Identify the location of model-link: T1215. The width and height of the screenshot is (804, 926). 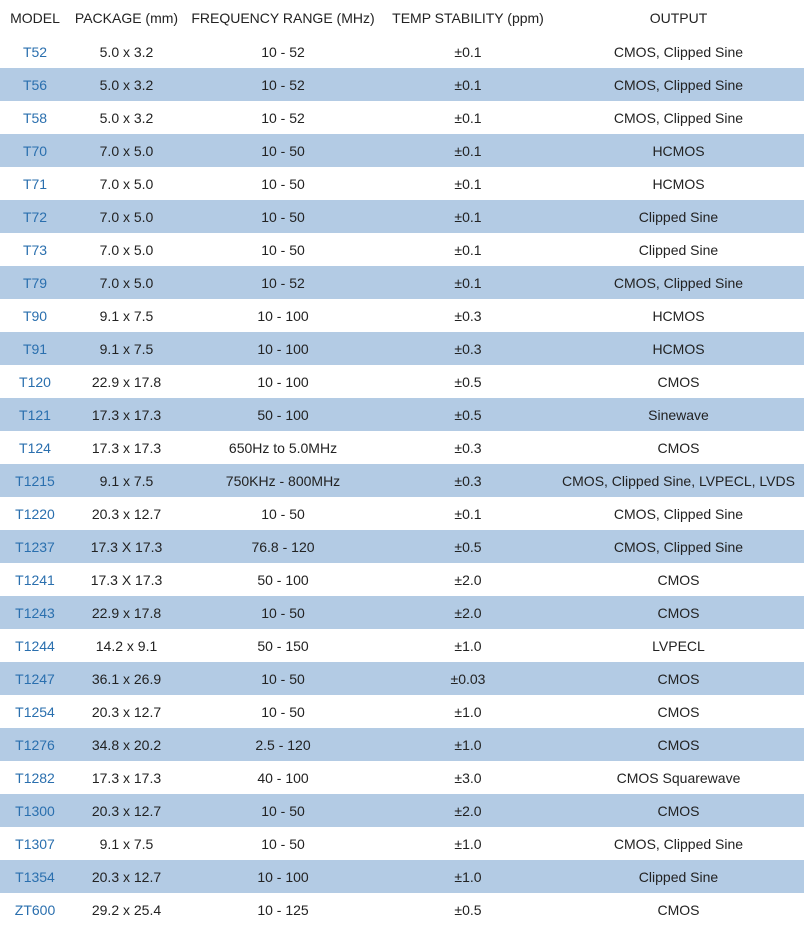
(35, 480).